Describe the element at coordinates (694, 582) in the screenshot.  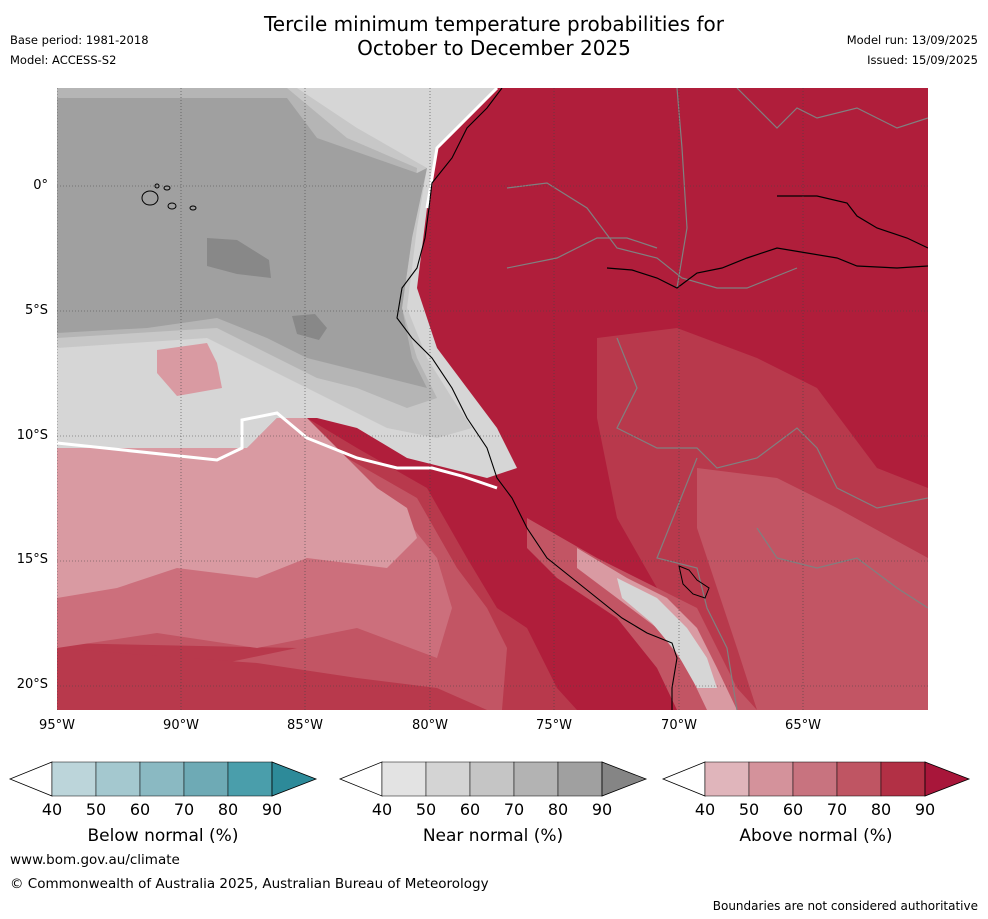
I see `lake-titicaca` at that location.